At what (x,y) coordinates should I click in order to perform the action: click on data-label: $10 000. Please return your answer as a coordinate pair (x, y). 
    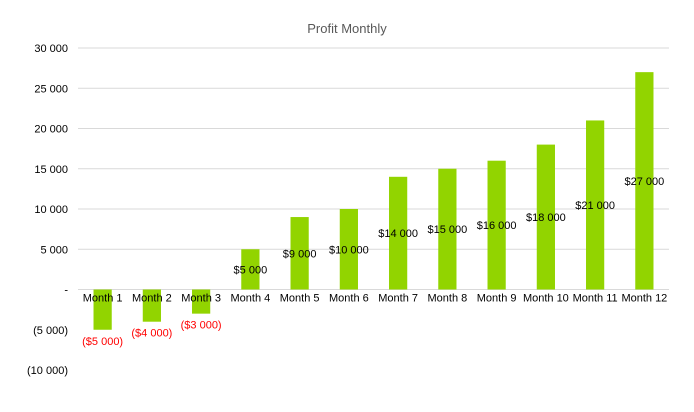
    Looking at the image, I should click on (349, 250).